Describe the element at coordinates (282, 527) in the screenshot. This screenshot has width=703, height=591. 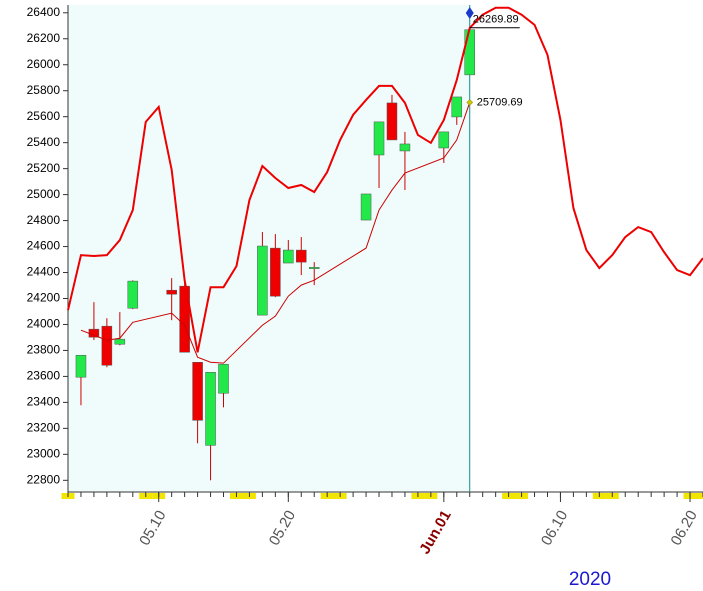
I see `x-tick-label: 05.20` at that location.